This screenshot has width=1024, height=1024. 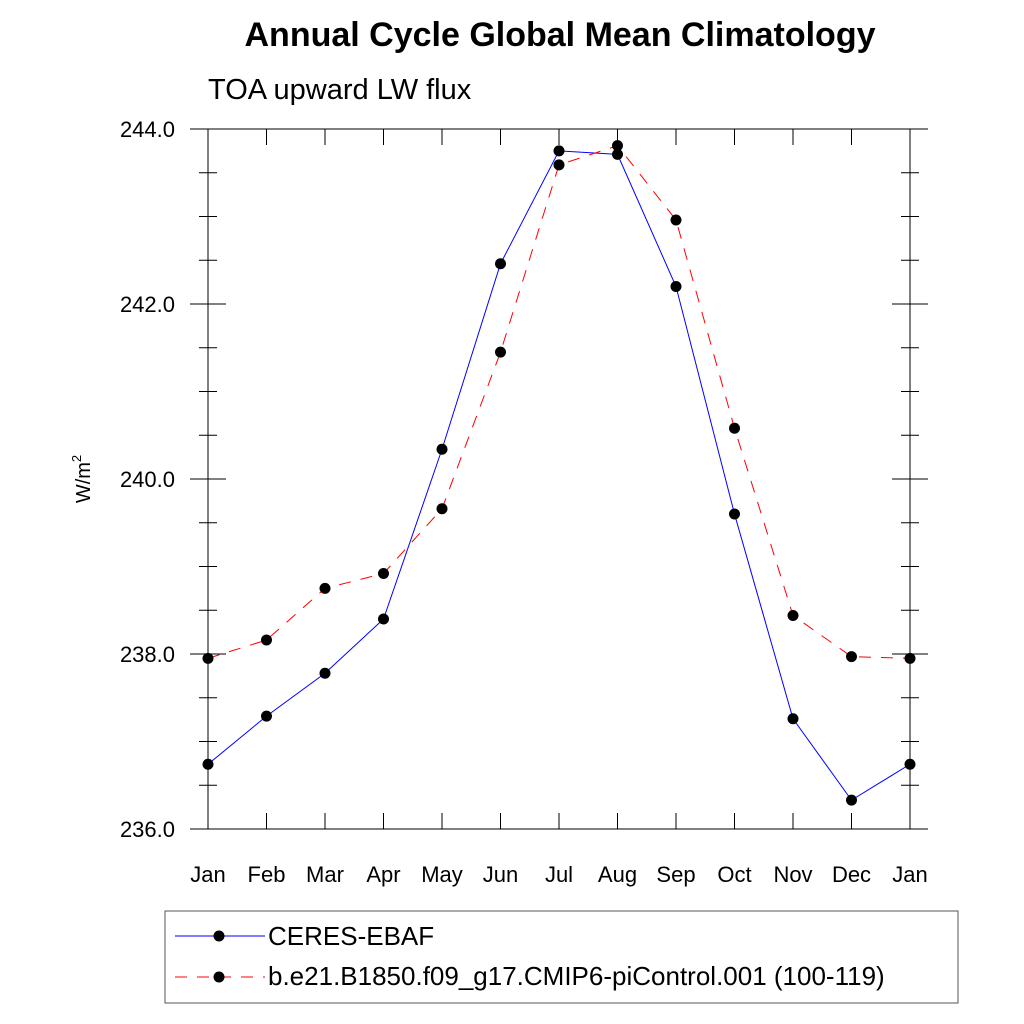 I want to click on chart-title: Annual Cycle Global Mean Climatology, so click(x=560, y=35).